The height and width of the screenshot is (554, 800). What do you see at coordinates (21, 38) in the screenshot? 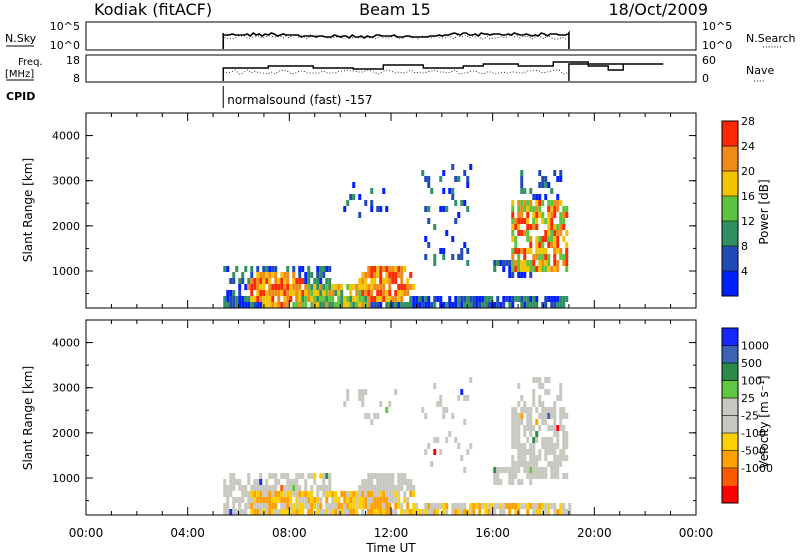
I see `nsky-label: N.Sky` at bounding box center [21, 38].